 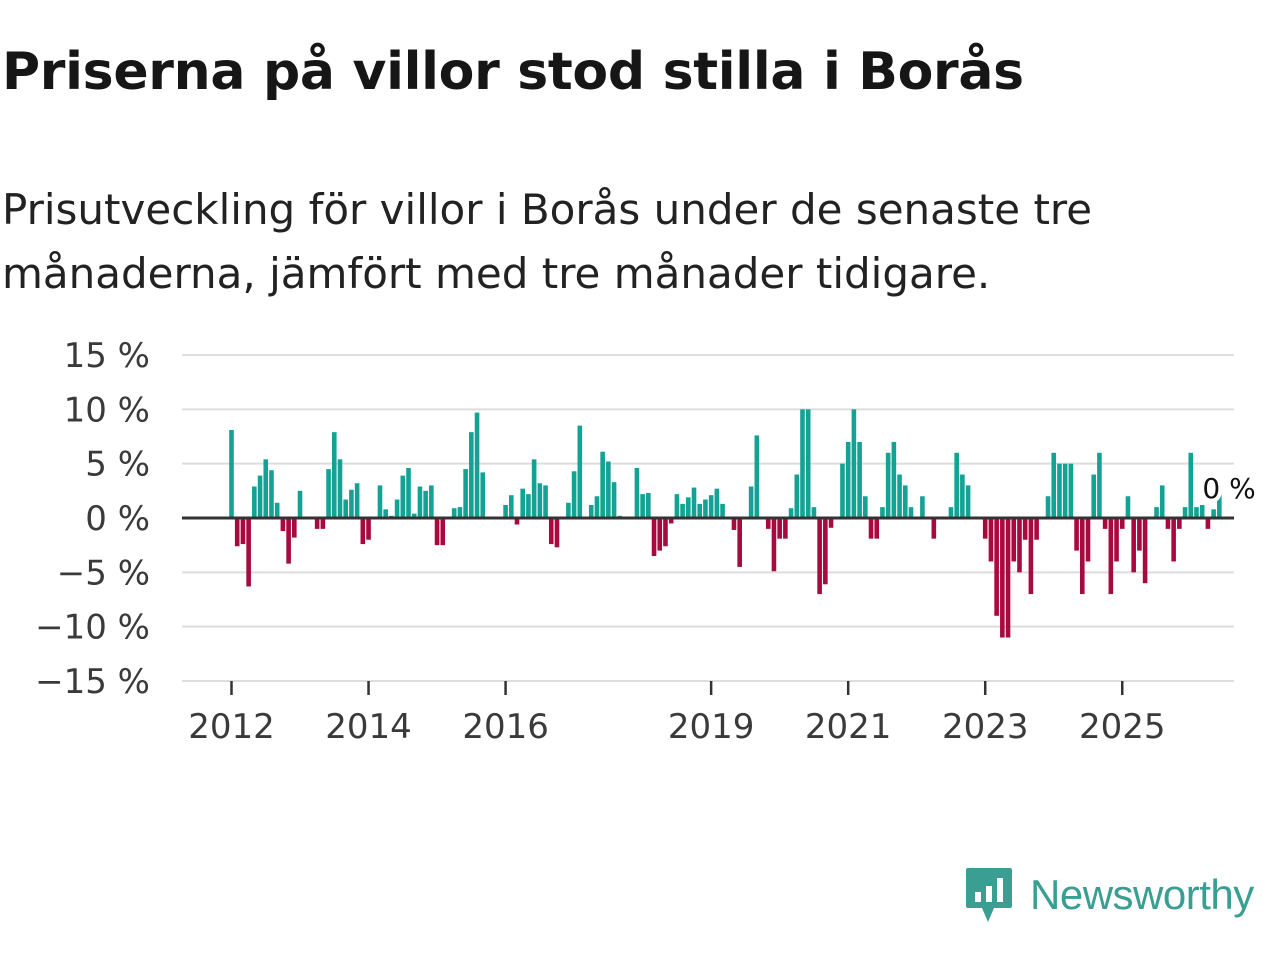 I want to click on y-tick-label: 0 %, so click(x=117, y=519).